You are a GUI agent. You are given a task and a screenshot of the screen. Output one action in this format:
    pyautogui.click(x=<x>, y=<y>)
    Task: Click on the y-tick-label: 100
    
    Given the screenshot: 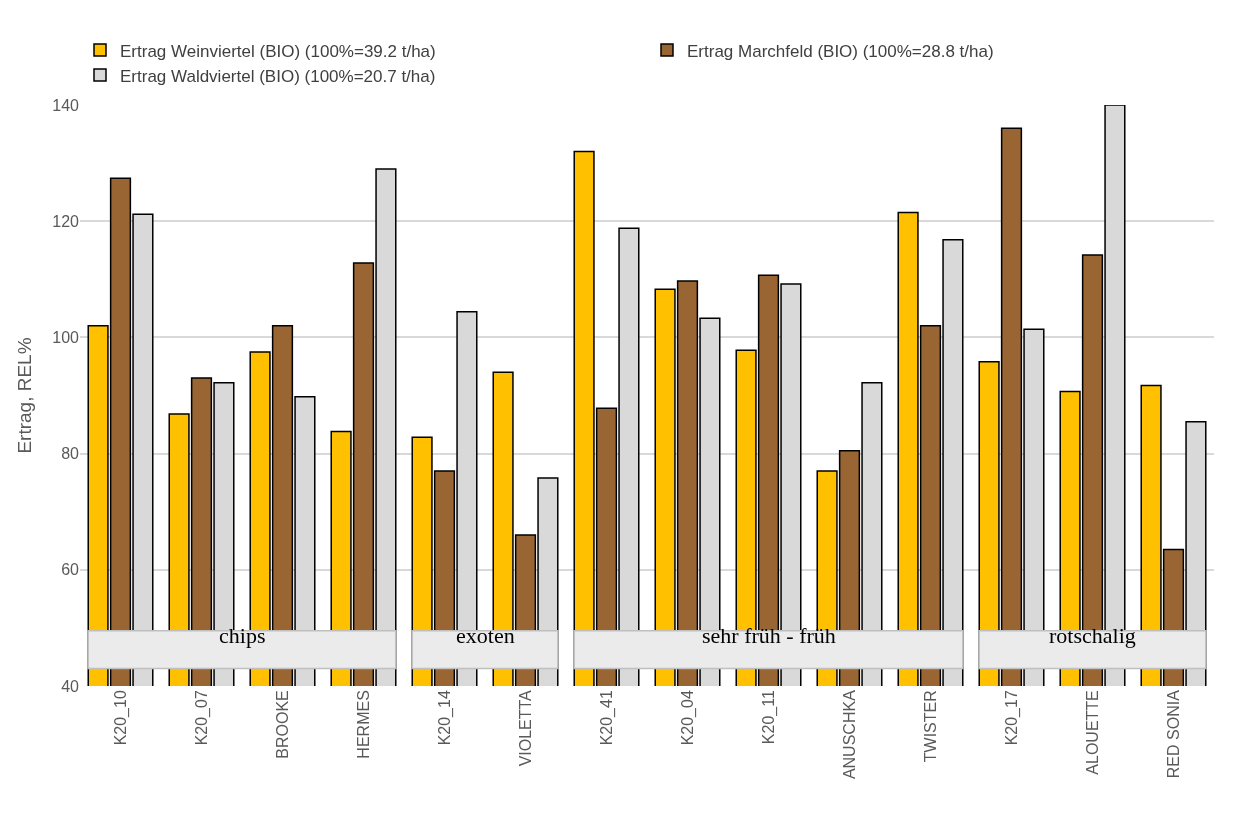 What is the action you would take?
    pyautogui.click(x=66, y=337)
    